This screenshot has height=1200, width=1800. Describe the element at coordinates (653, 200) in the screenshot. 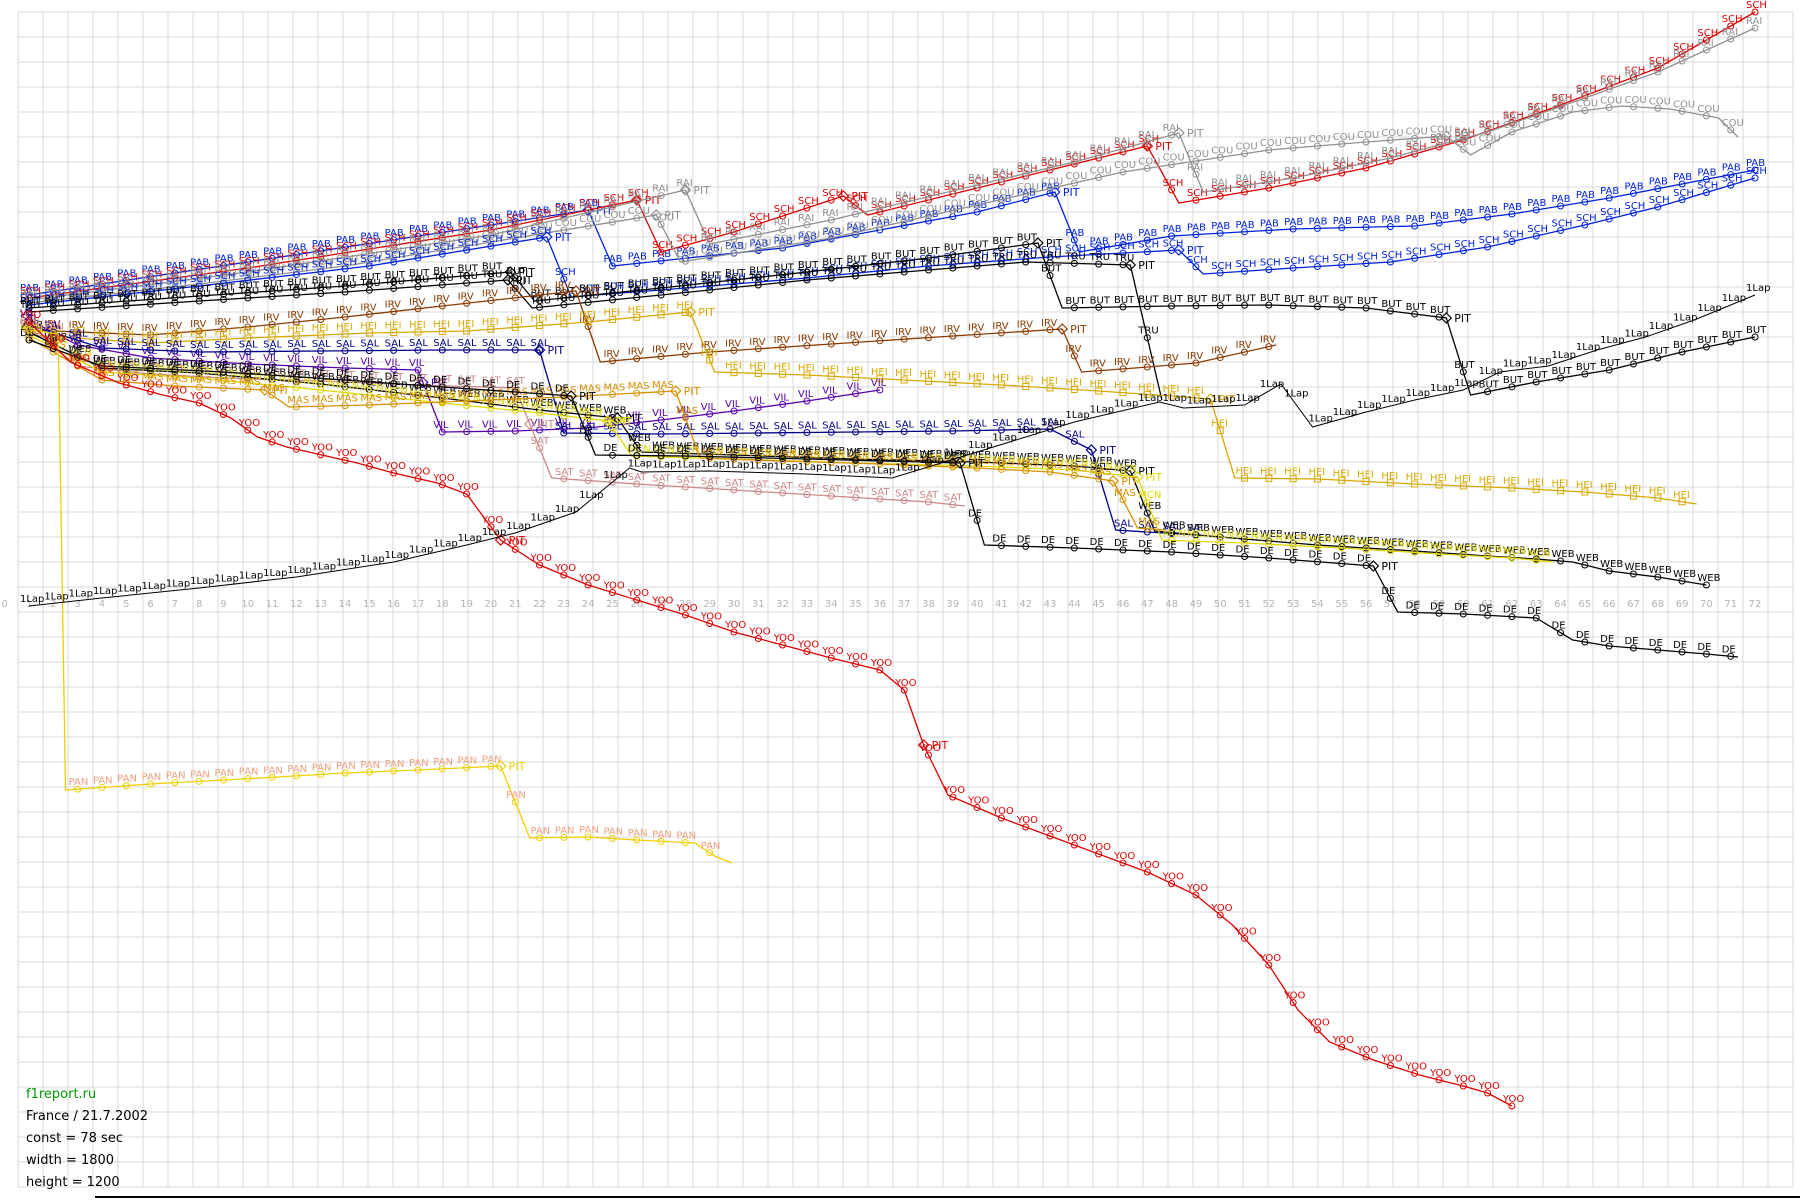

I see `pit-label: PIT` at that location.